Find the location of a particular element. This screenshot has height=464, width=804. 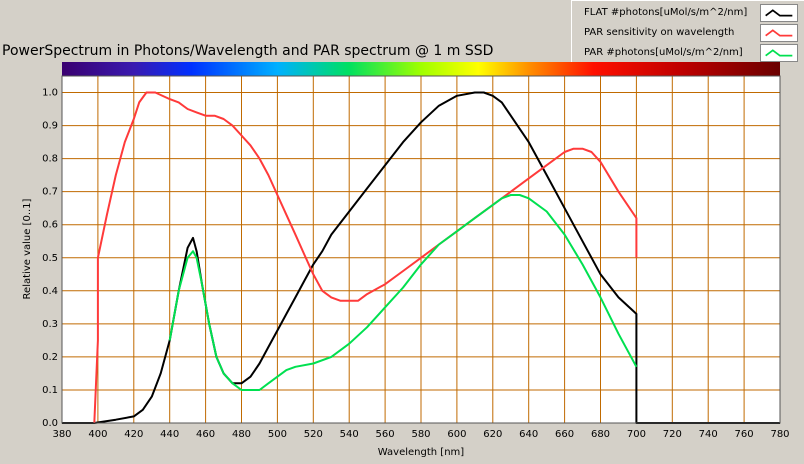

legend-label: FLAT #photons[uMol/s/m^2/nm] is located at coordinates (666, 12).